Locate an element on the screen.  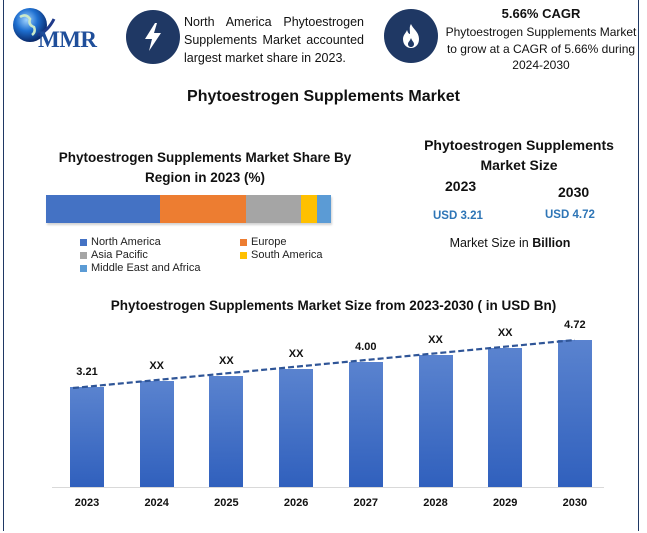
x-tick-label: 2028 is located at coordinates (435, 503).